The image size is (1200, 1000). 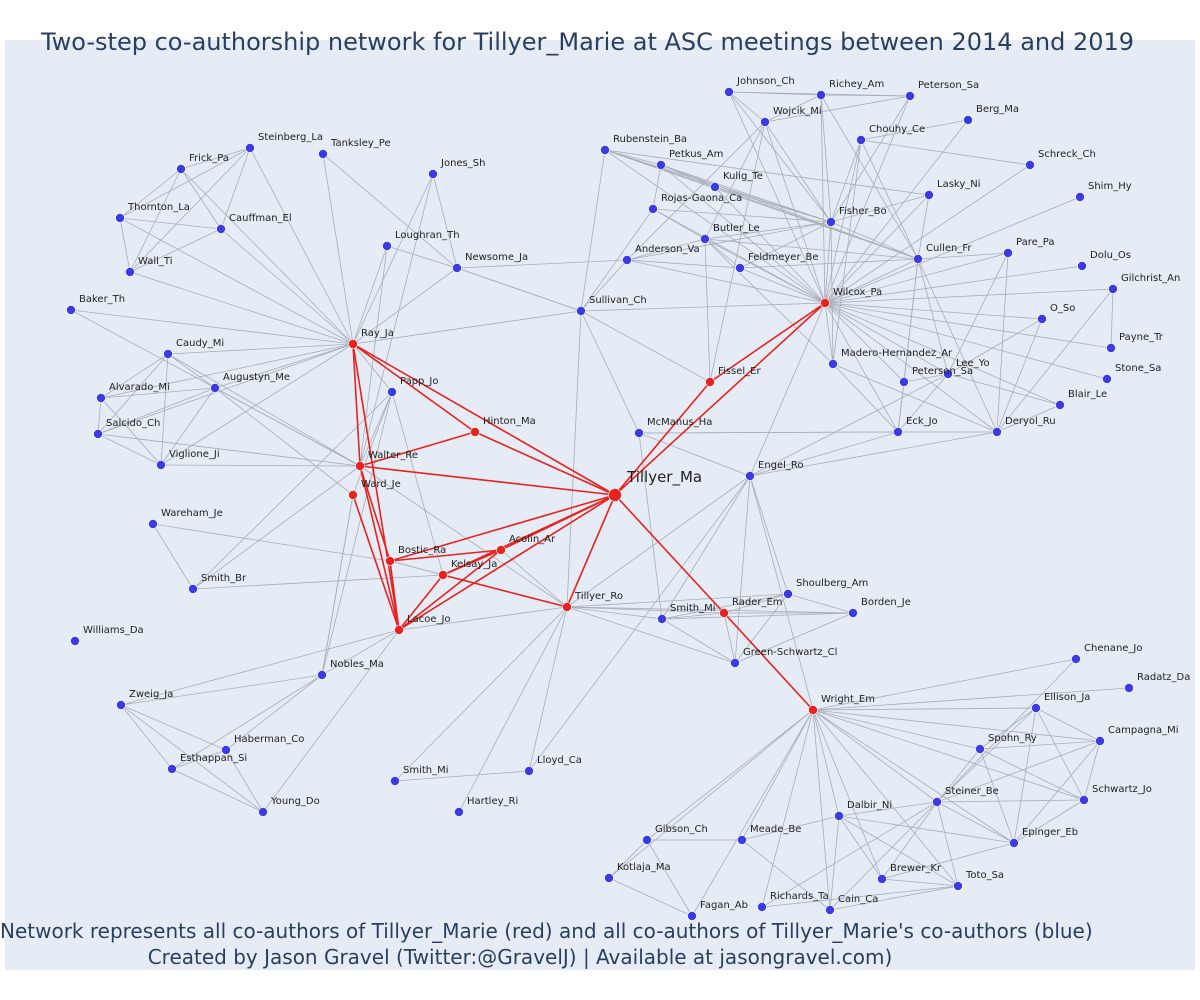 I want to click on node-Brewer_Kr, so click(x=882, y=879).